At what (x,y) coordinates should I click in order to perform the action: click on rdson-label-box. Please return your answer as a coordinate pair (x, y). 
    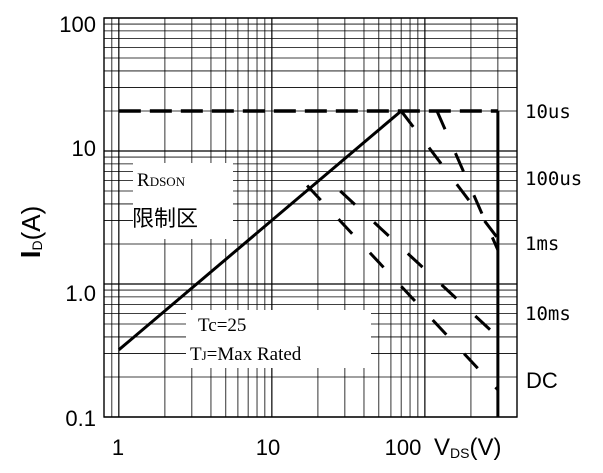
    Looking at the image, I should click on (183, 201).